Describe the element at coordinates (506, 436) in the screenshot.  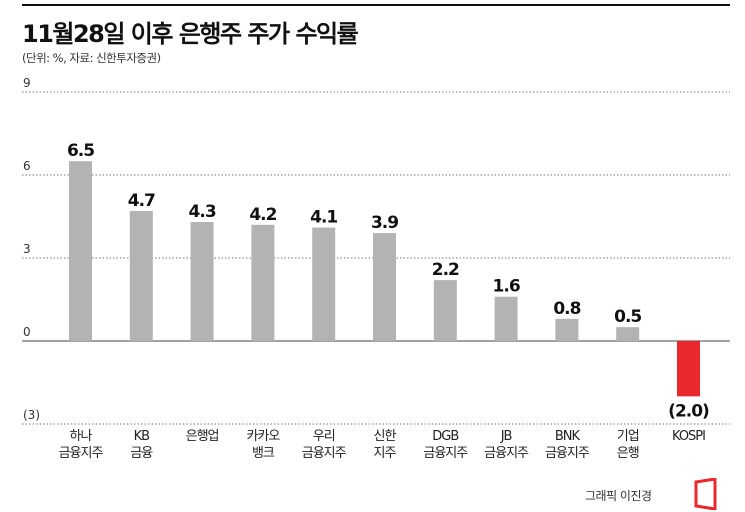
I see `category-label: JB` at that location.